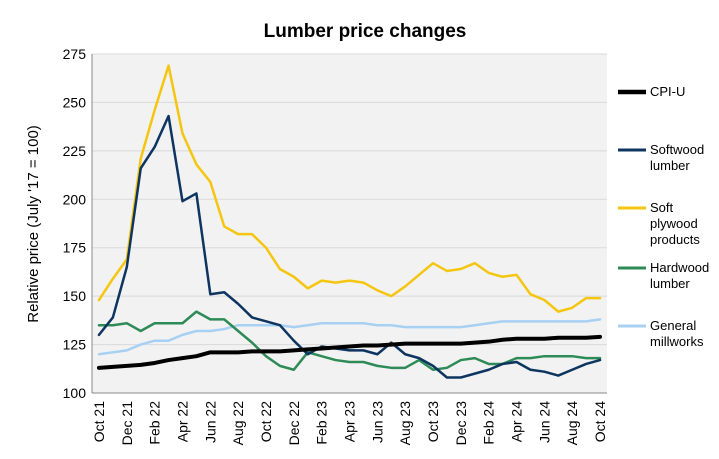 The image size is (719, 459). Describe the element at coordinates (75, 296) in the screenshot. I see `y-tick-label: 150` at that location.